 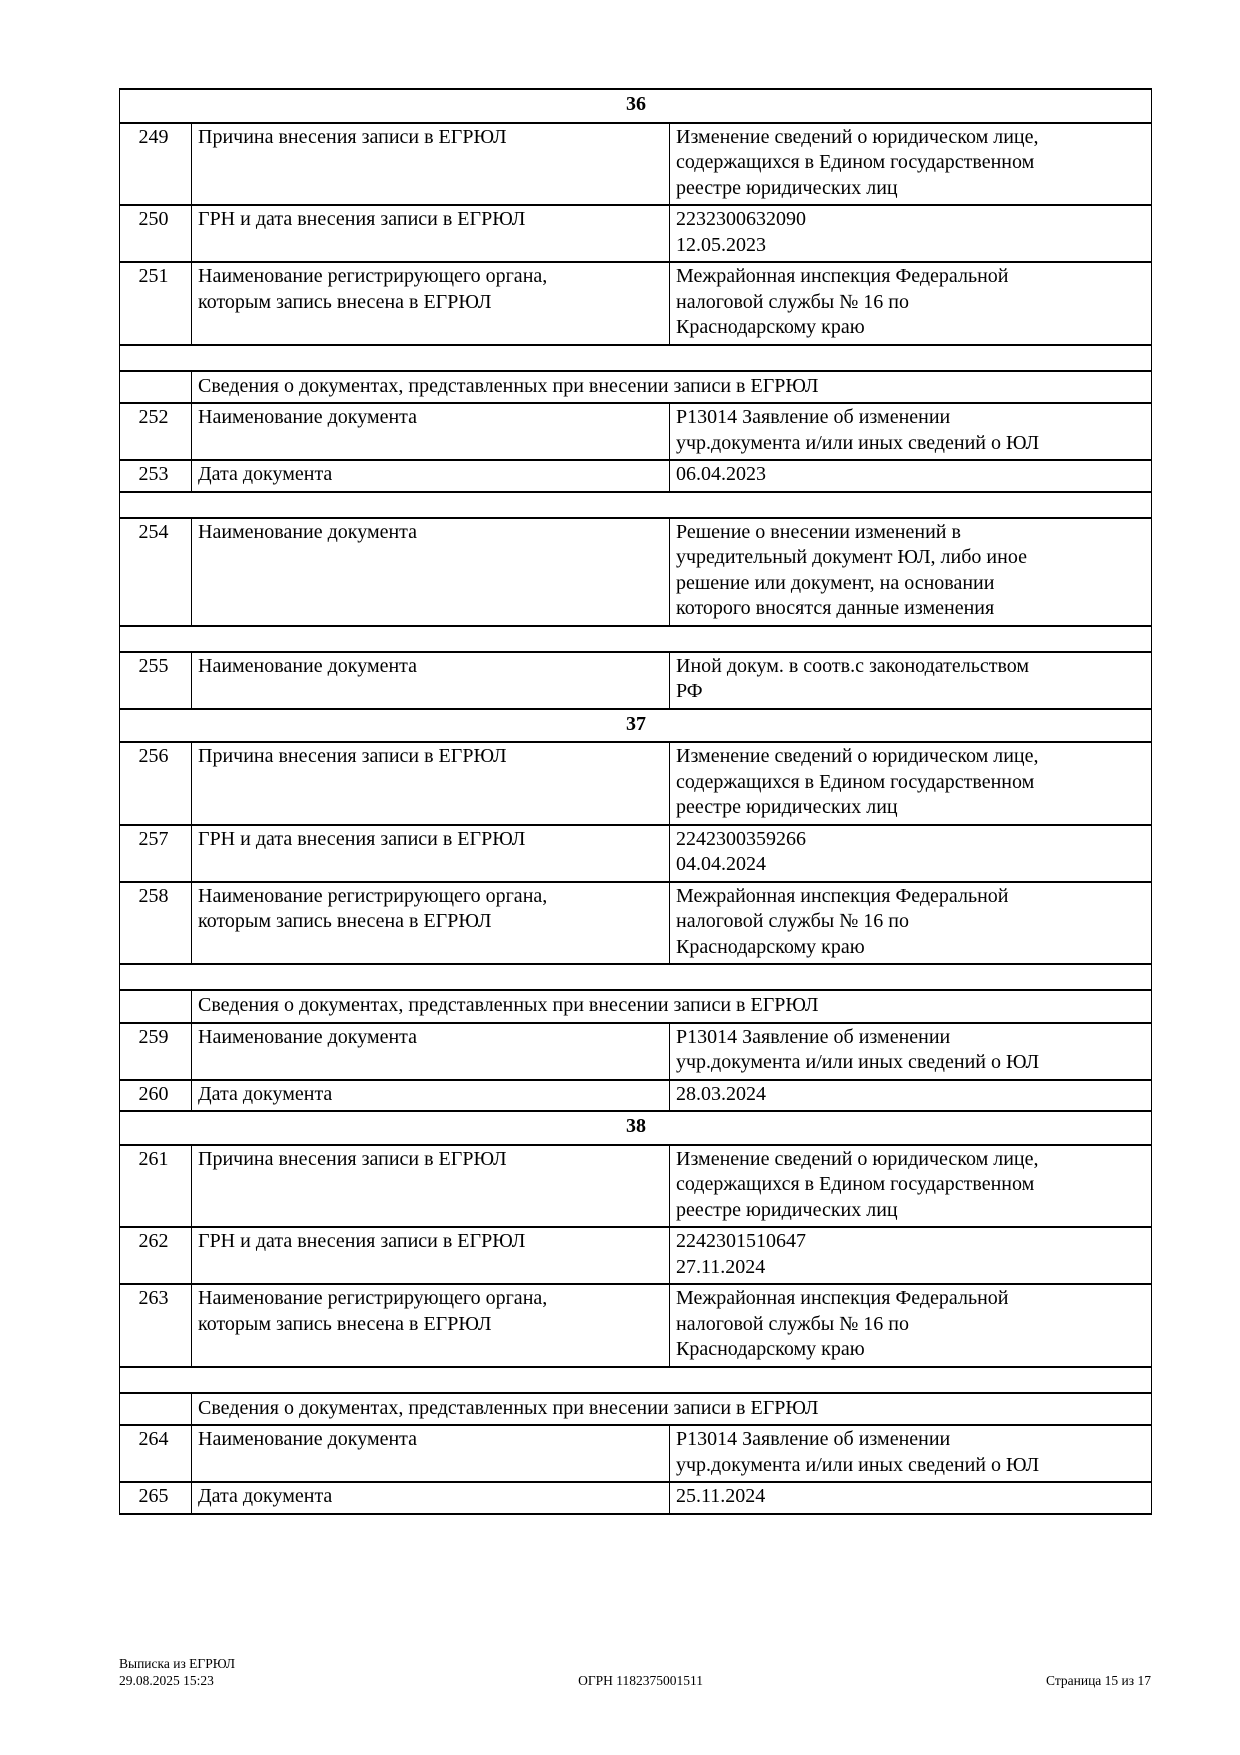 I want to click on section-header-row: 38, so click(x=635, y=1128).